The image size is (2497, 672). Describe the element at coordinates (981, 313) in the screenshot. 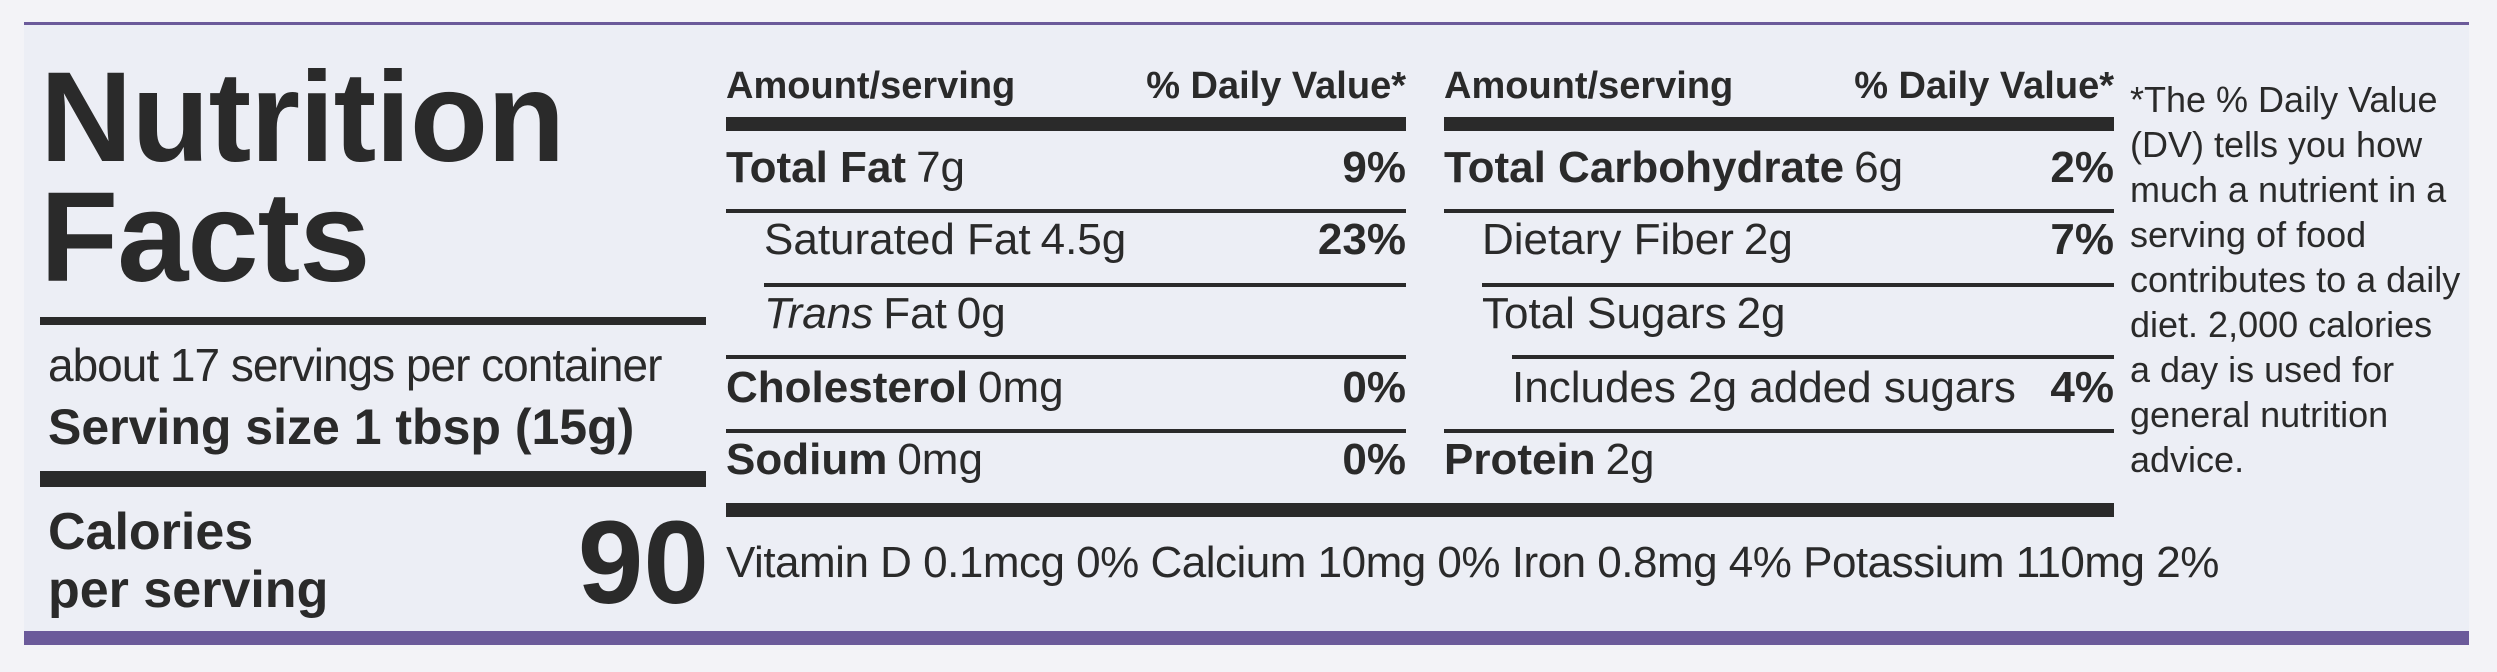

I see `nutrient-amount: 0g` at that location.